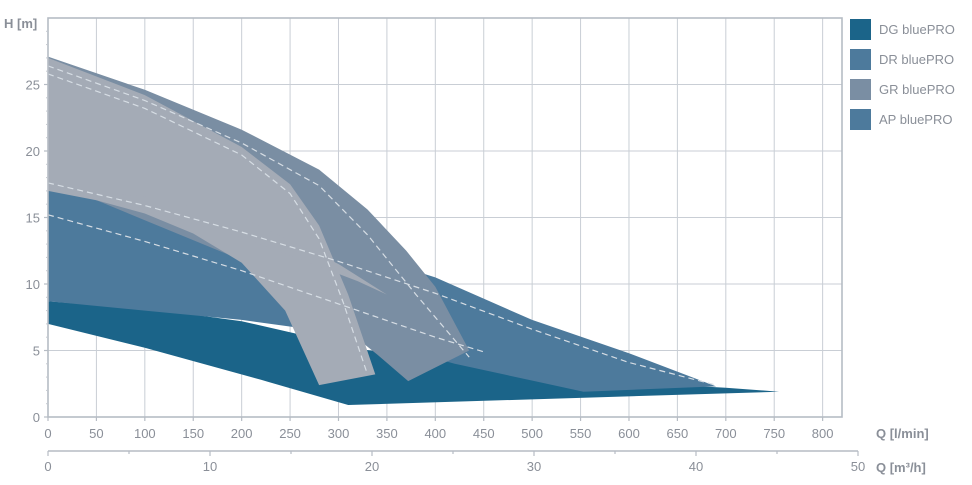 The height and width of the screenshot is (485, 972). I want to click on x-tick-label: 200, so click(242, 433).